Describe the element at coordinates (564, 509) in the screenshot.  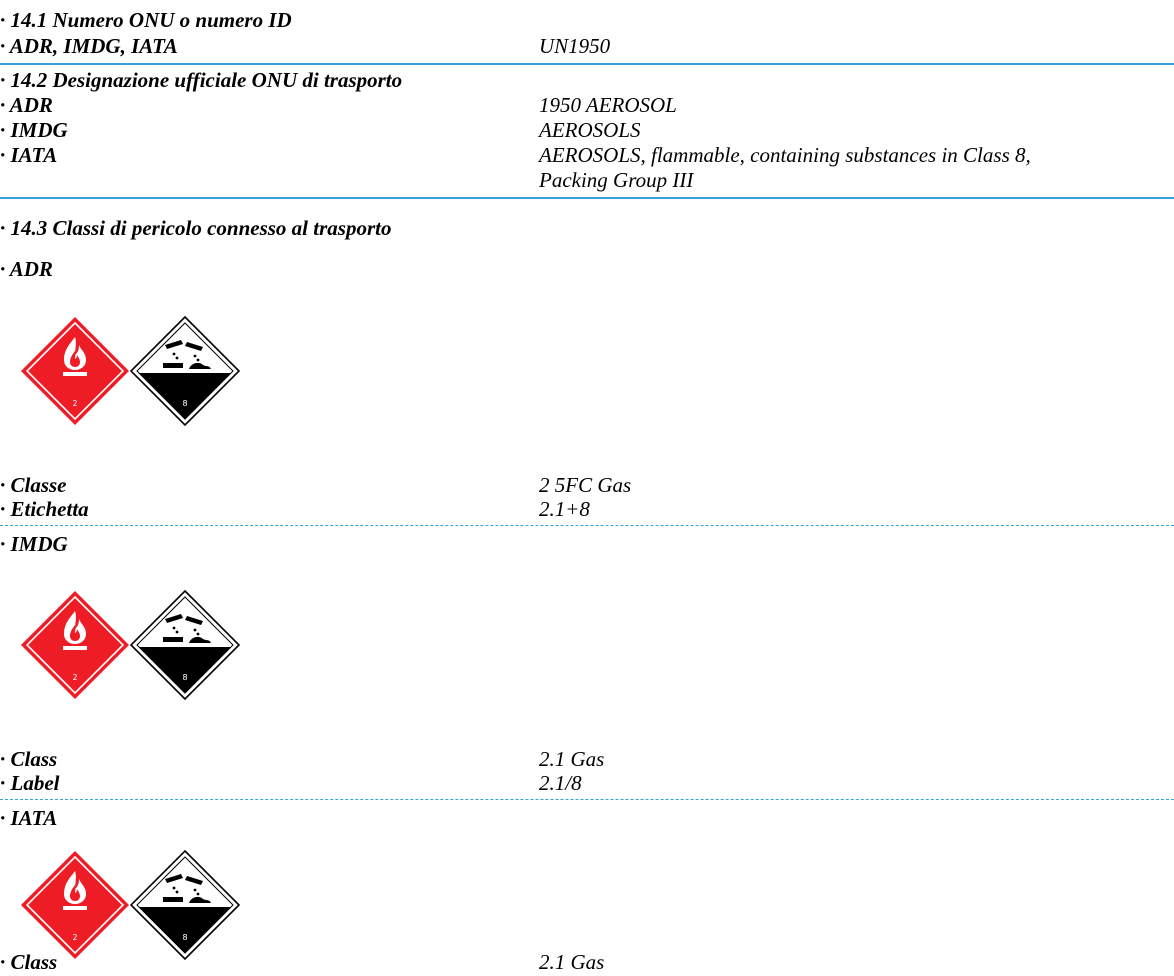
I see `row-value: 2.1+8` at that location.